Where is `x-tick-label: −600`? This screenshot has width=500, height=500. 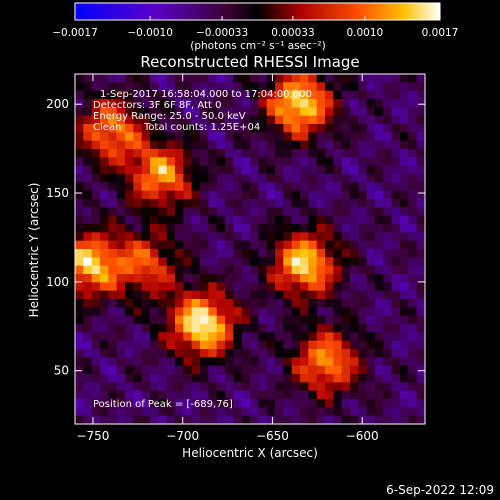
x-tick-label: −600 is located at coordinates (362, 436).